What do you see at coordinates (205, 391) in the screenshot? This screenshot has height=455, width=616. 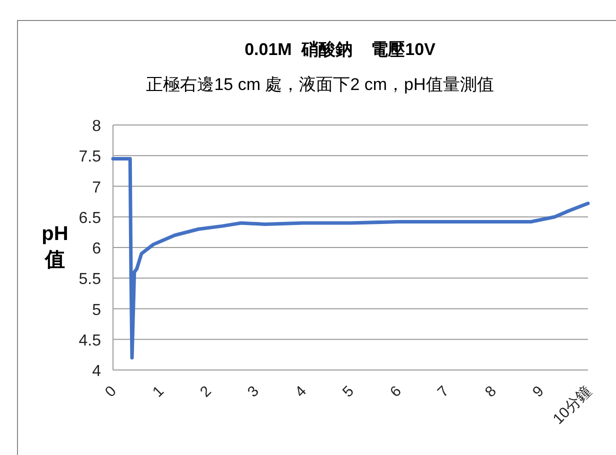 I see `x-tick-label: 2` at bounding box center [205, 391].